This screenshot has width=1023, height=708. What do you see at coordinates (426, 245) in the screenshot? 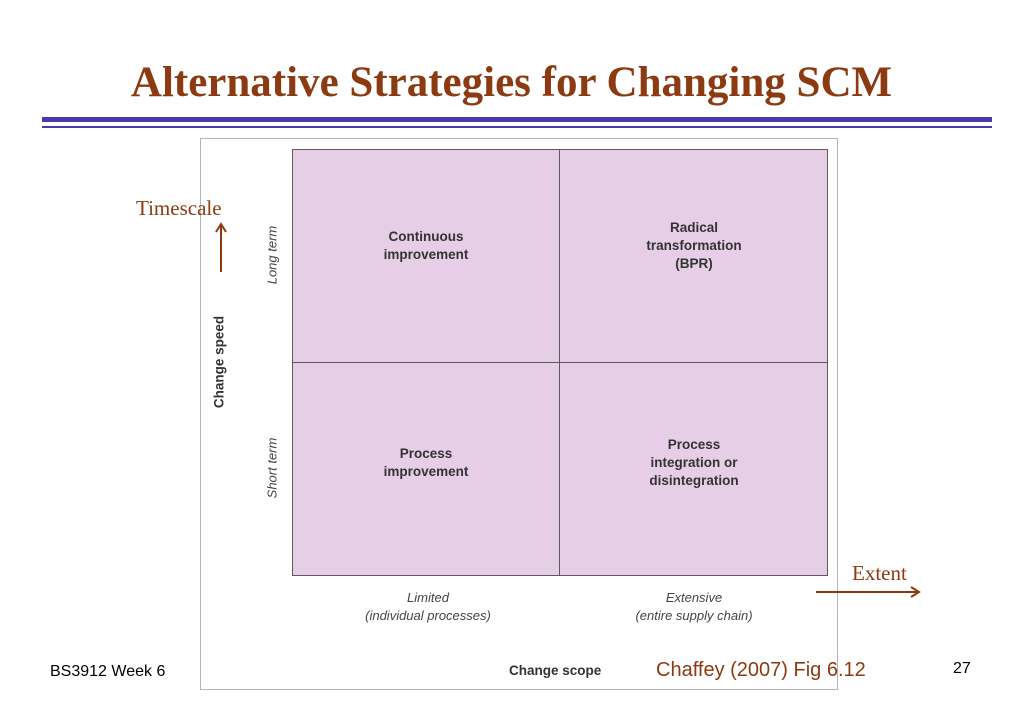
I see `quadrant-top-left-label: Continuous improvement` at bounding box center [426, 245].